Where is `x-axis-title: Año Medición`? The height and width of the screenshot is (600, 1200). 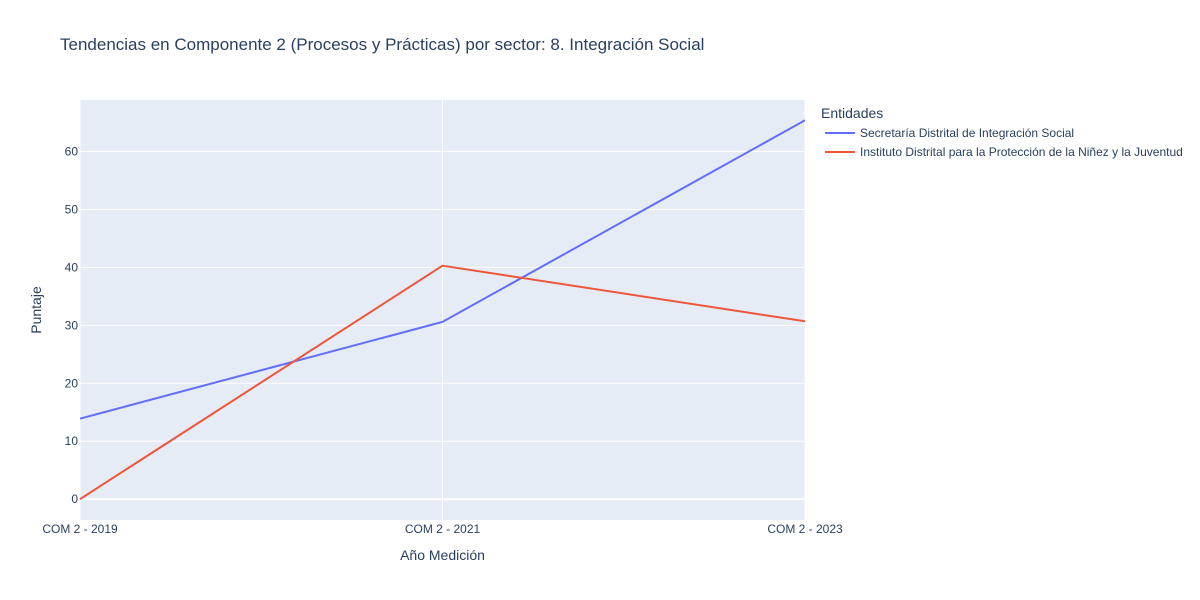 x-axis-title: Año Medición is located at coordinates (442, 555).